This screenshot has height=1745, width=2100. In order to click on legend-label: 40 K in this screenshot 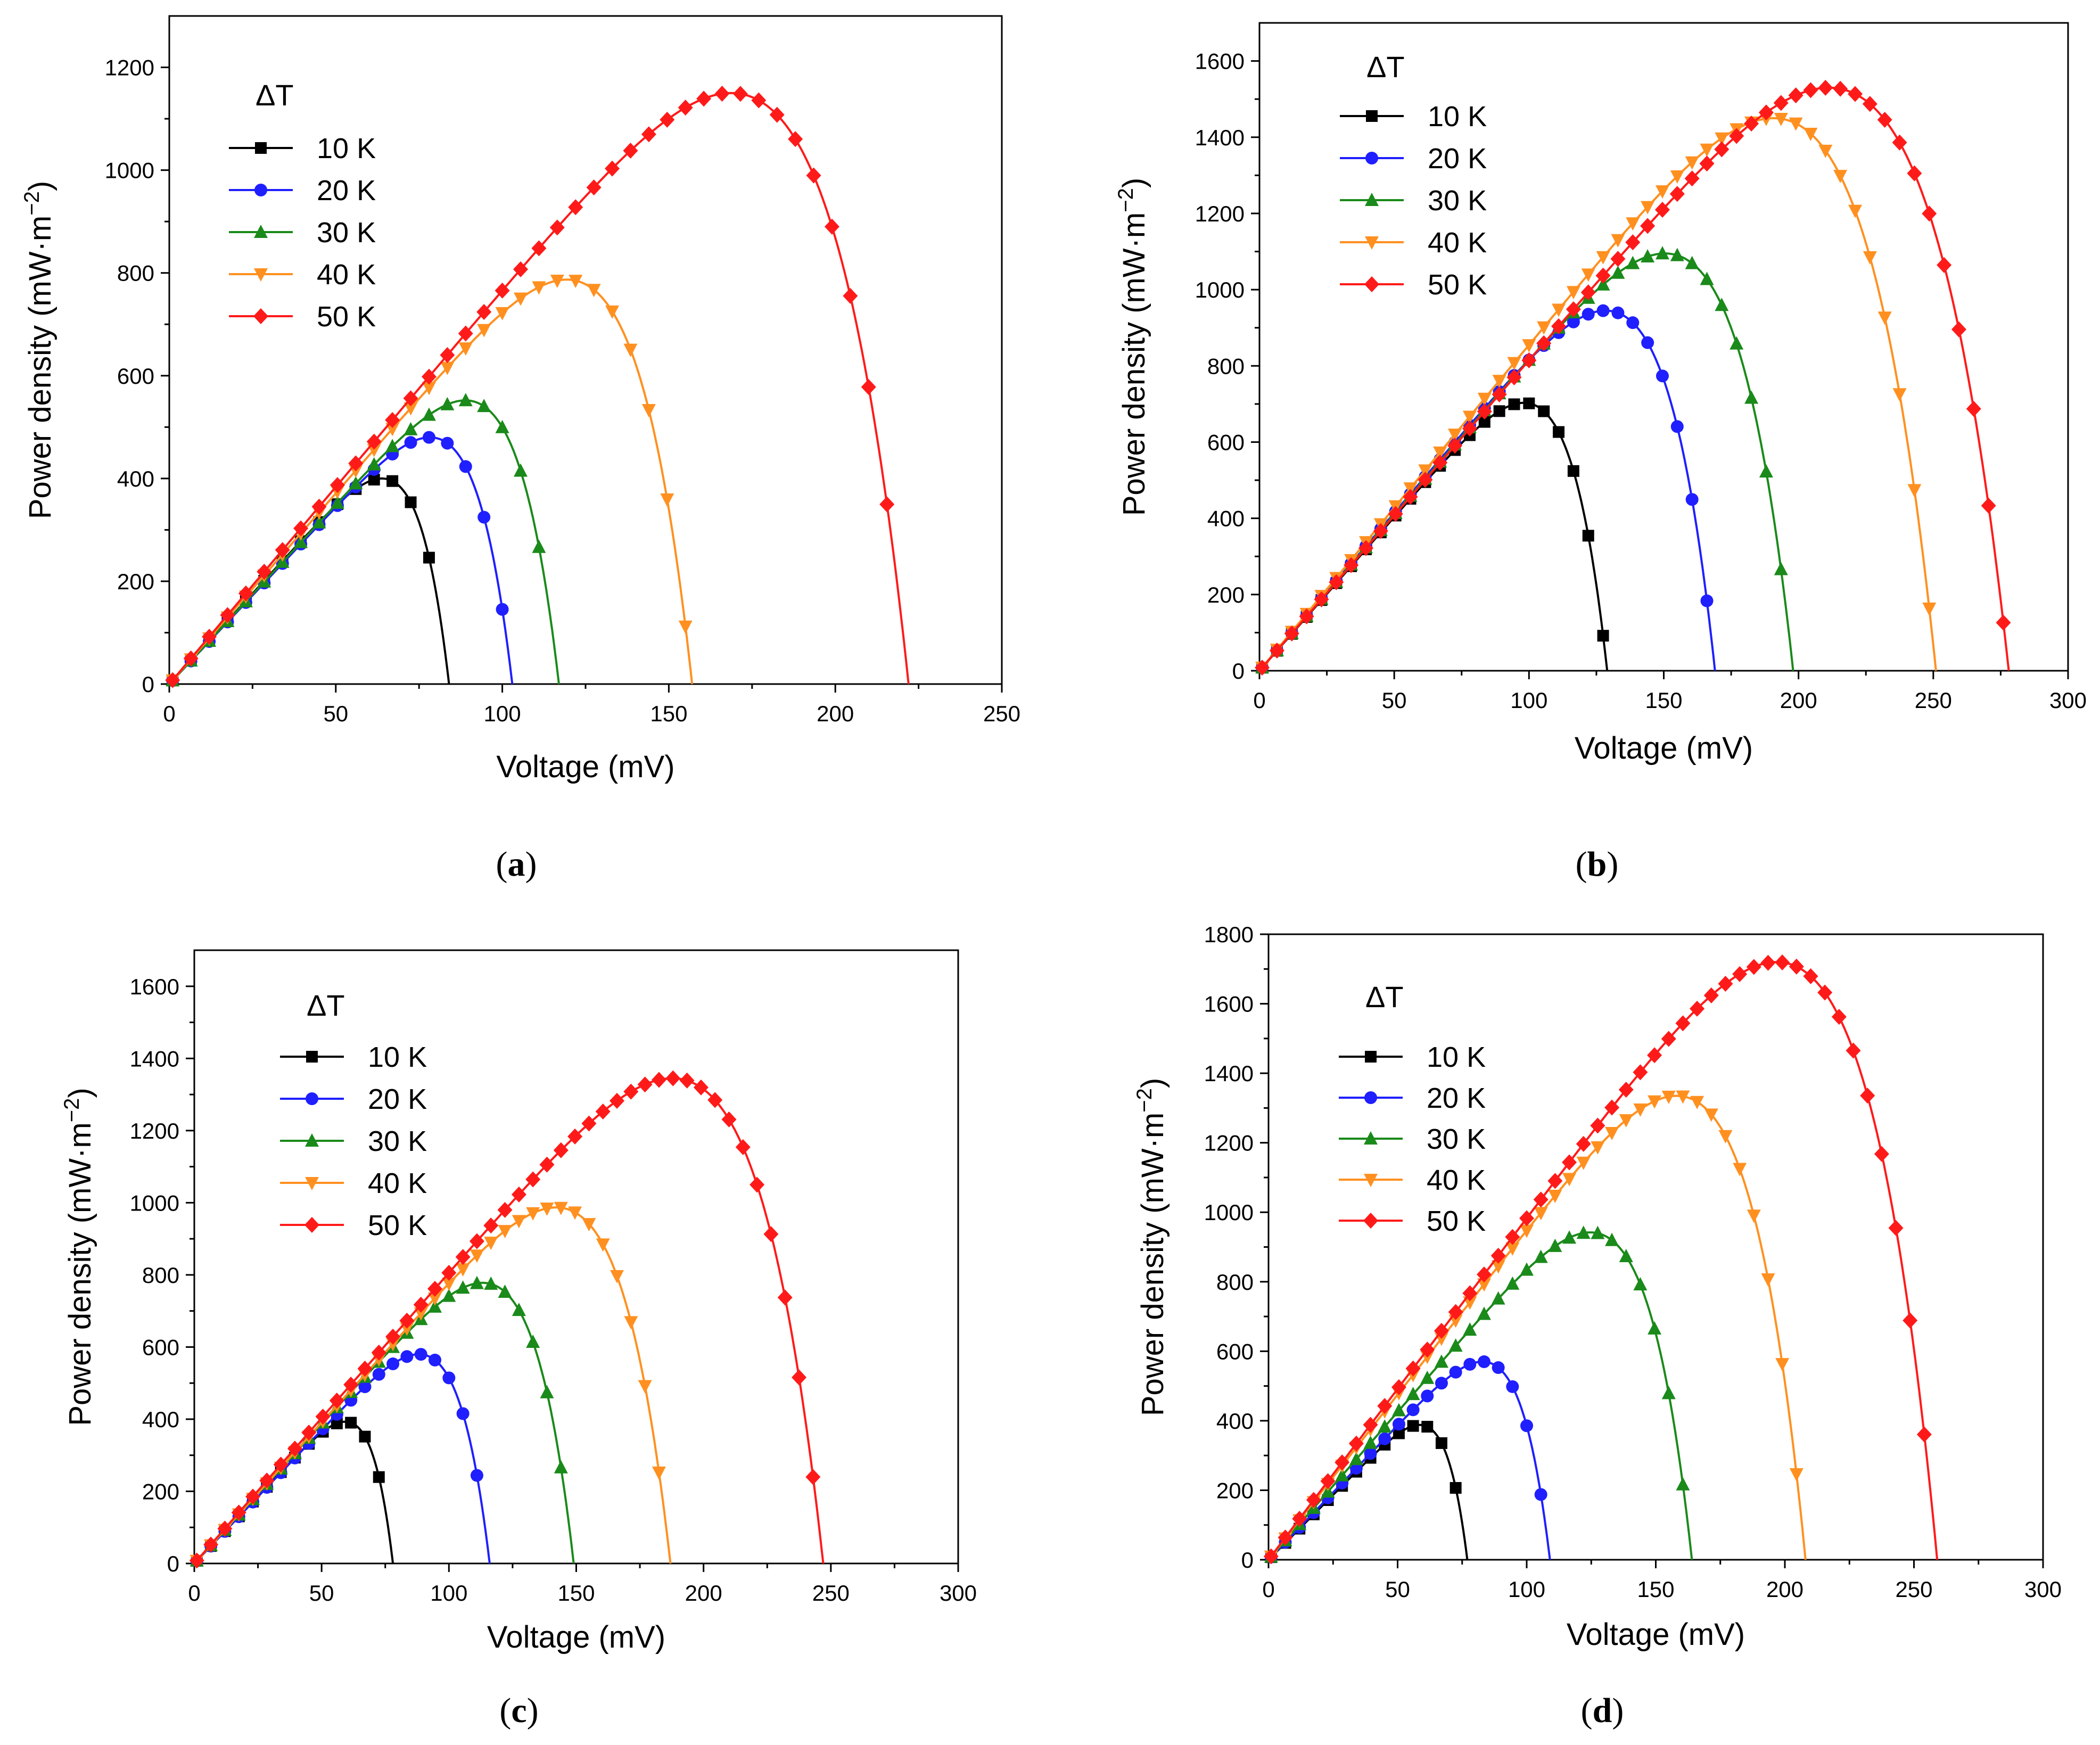, I will do `click(1456, 1180)`.